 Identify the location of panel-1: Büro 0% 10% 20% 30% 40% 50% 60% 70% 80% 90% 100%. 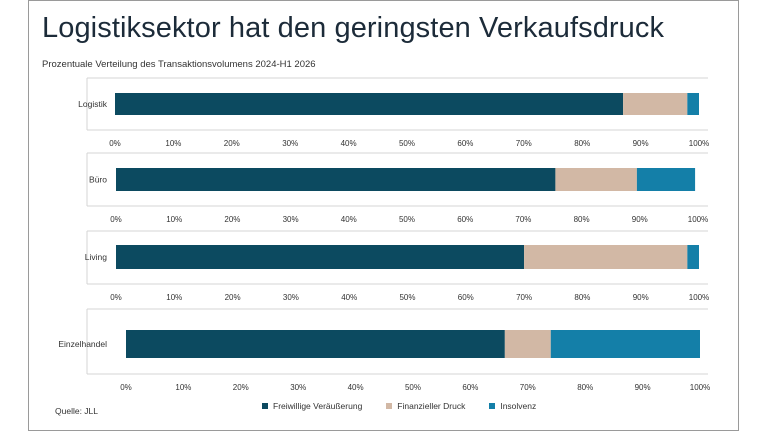
(397, 188).